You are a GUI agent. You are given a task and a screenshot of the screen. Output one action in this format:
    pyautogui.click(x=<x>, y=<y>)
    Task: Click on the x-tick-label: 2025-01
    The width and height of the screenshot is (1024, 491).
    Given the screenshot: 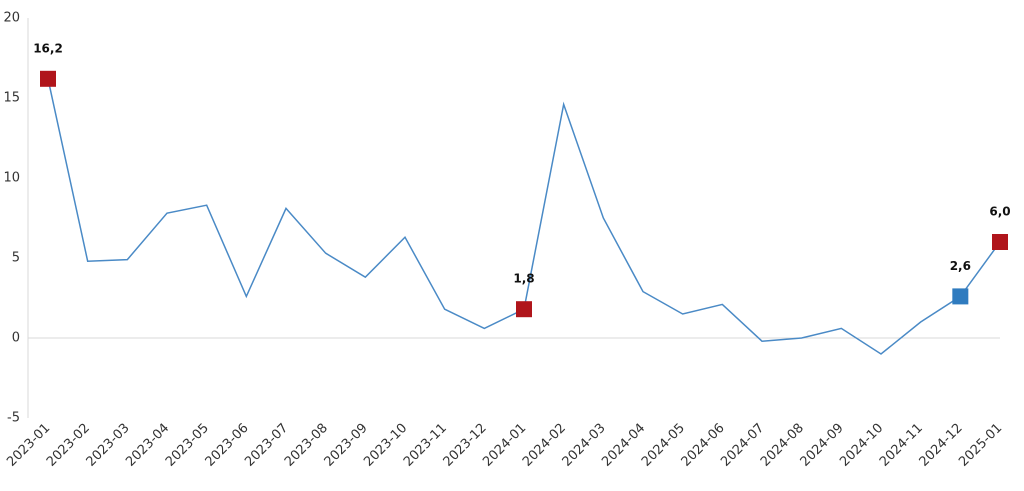 What is the action you would take?
    pyautogui.click(x=980, y=445)
    